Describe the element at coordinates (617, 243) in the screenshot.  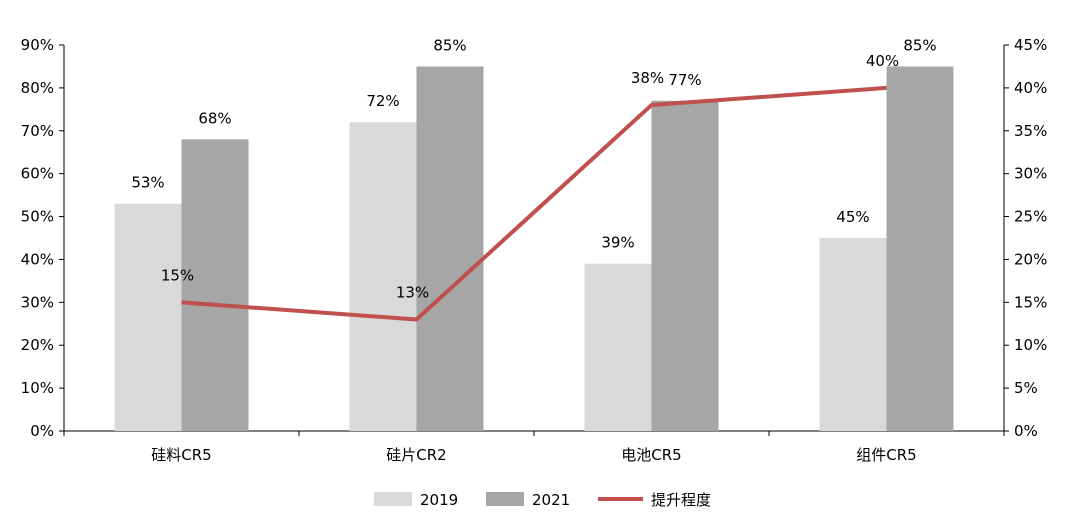
I see `bar-data-label: 39%` at that location.